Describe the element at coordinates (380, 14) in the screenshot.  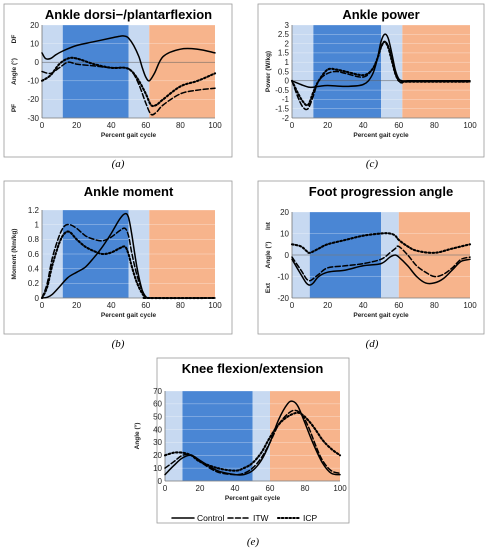
I see `chart-title: Ankle power` at that location.